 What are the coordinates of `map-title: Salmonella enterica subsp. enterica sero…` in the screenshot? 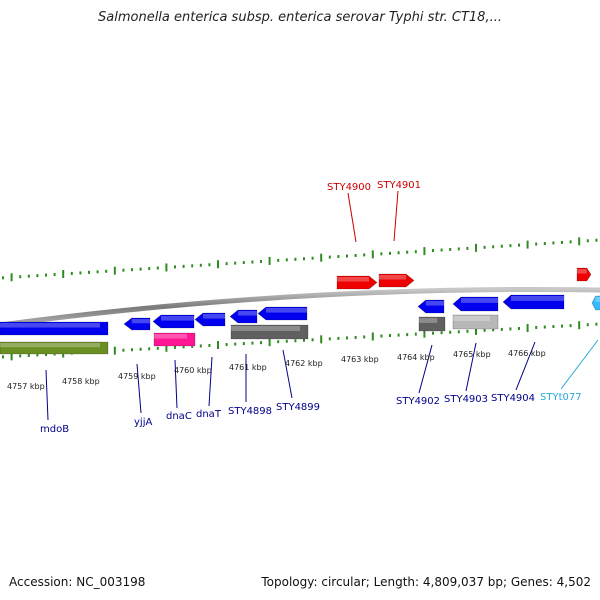 It's located at (300, 17).